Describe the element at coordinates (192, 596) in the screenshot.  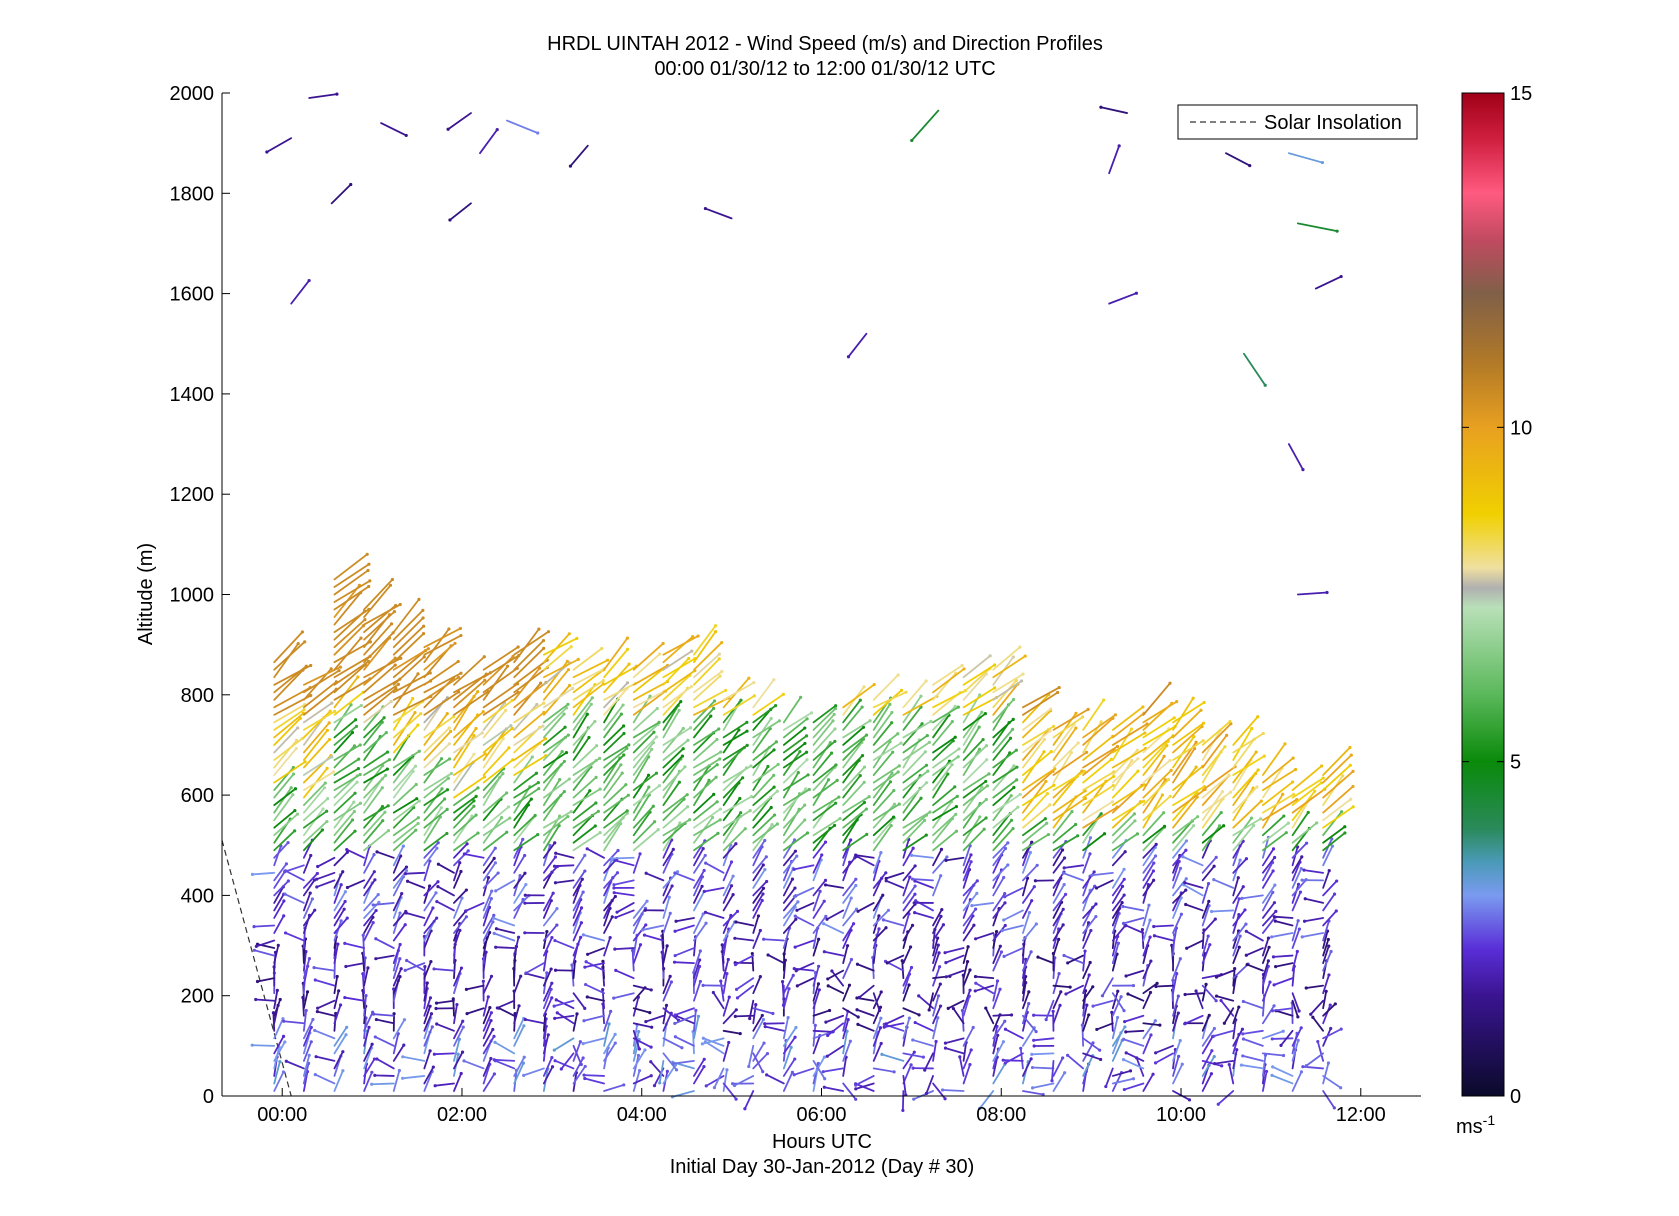
I see `y-tick-label: 1000` at that location.